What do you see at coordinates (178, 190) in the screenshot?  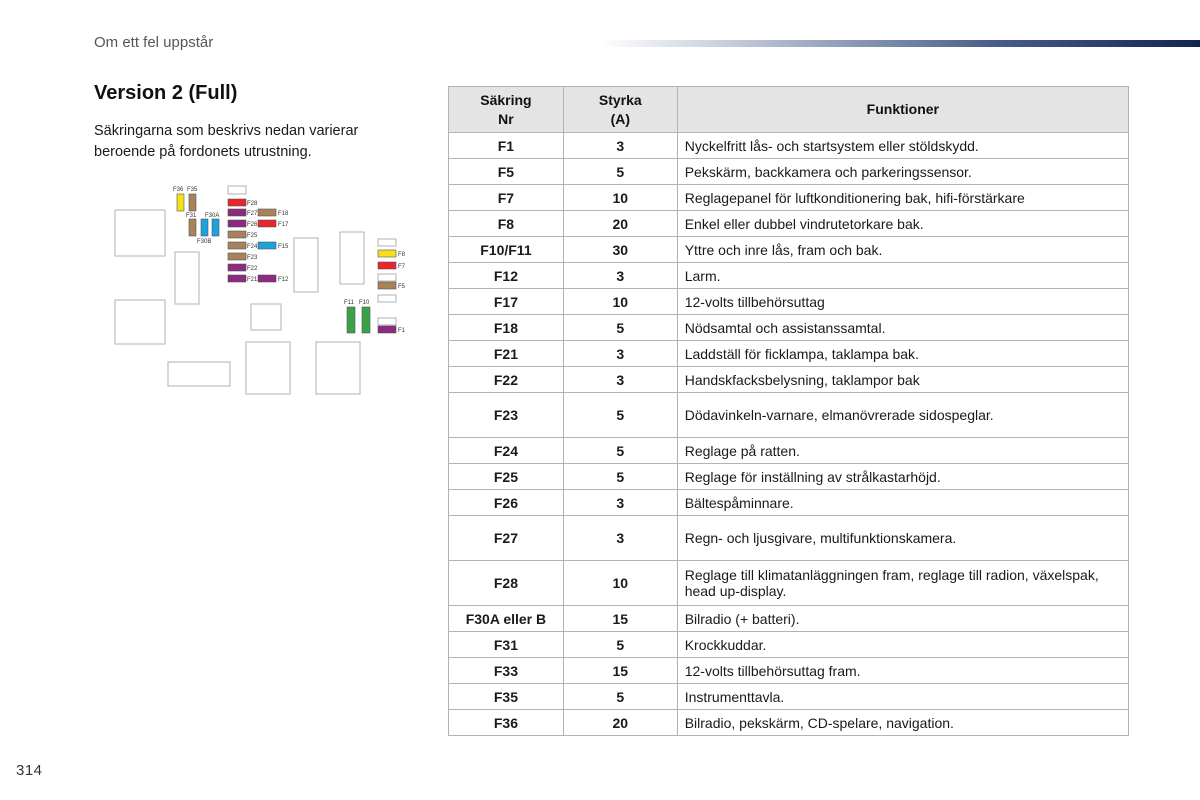 I see `label-f36: F36` at bounding box center [178, 190].